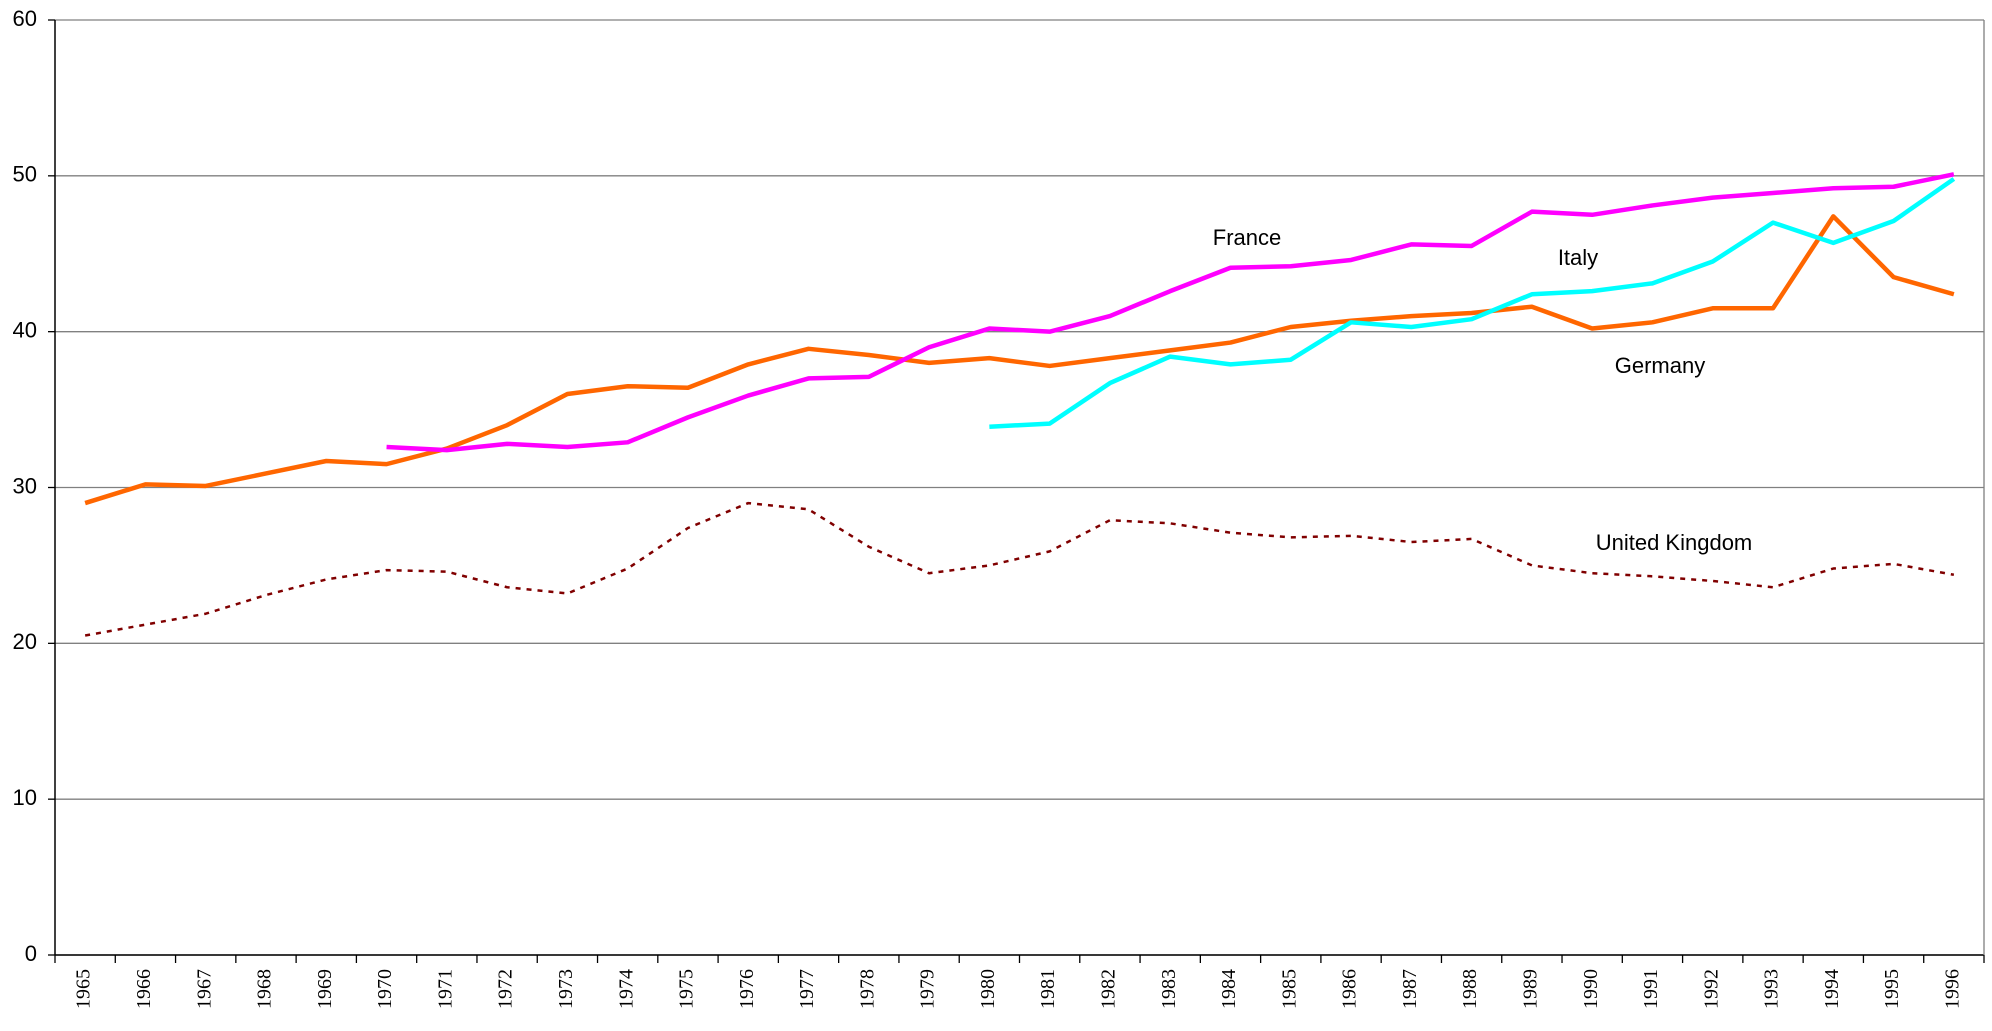  What do you see at coordinates (1350, 989) in the screenshot?
I see `x-tick-label: 1986` at bounding box center [1350, 989].